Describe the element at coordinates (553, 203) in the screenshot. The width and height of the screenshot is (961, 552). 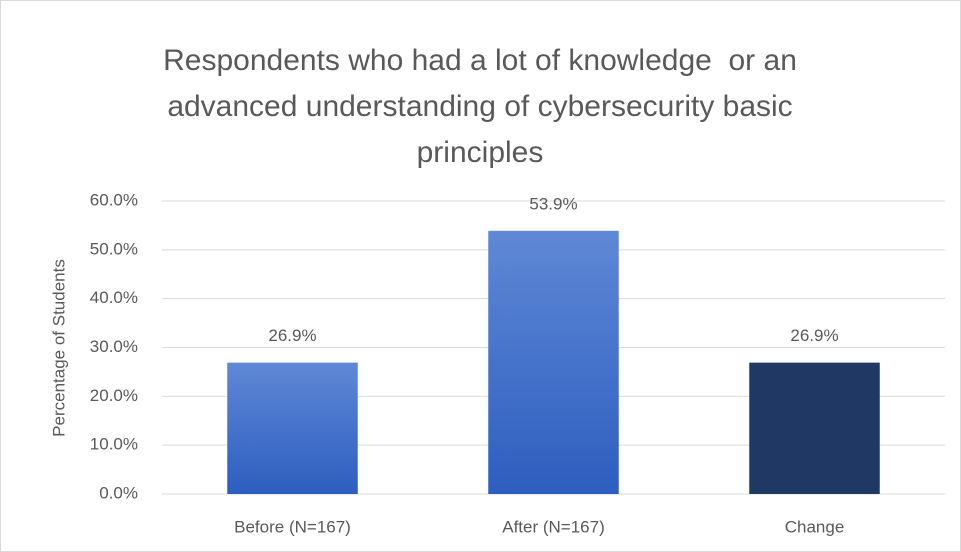
I see `data-label: 53.9%` at that location.